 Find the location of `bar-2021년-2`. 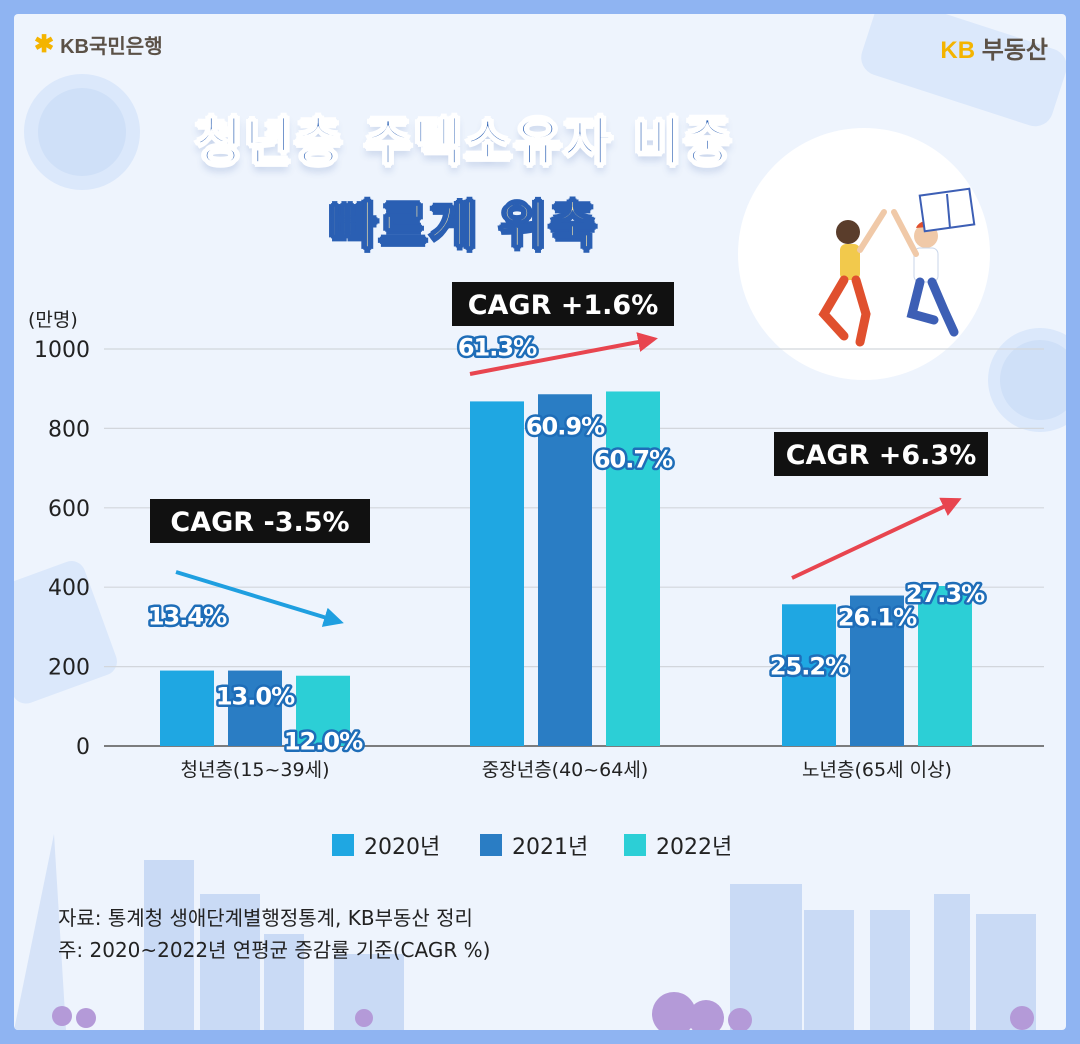

bar-2021년-2 is located at coordinates (877, 670).